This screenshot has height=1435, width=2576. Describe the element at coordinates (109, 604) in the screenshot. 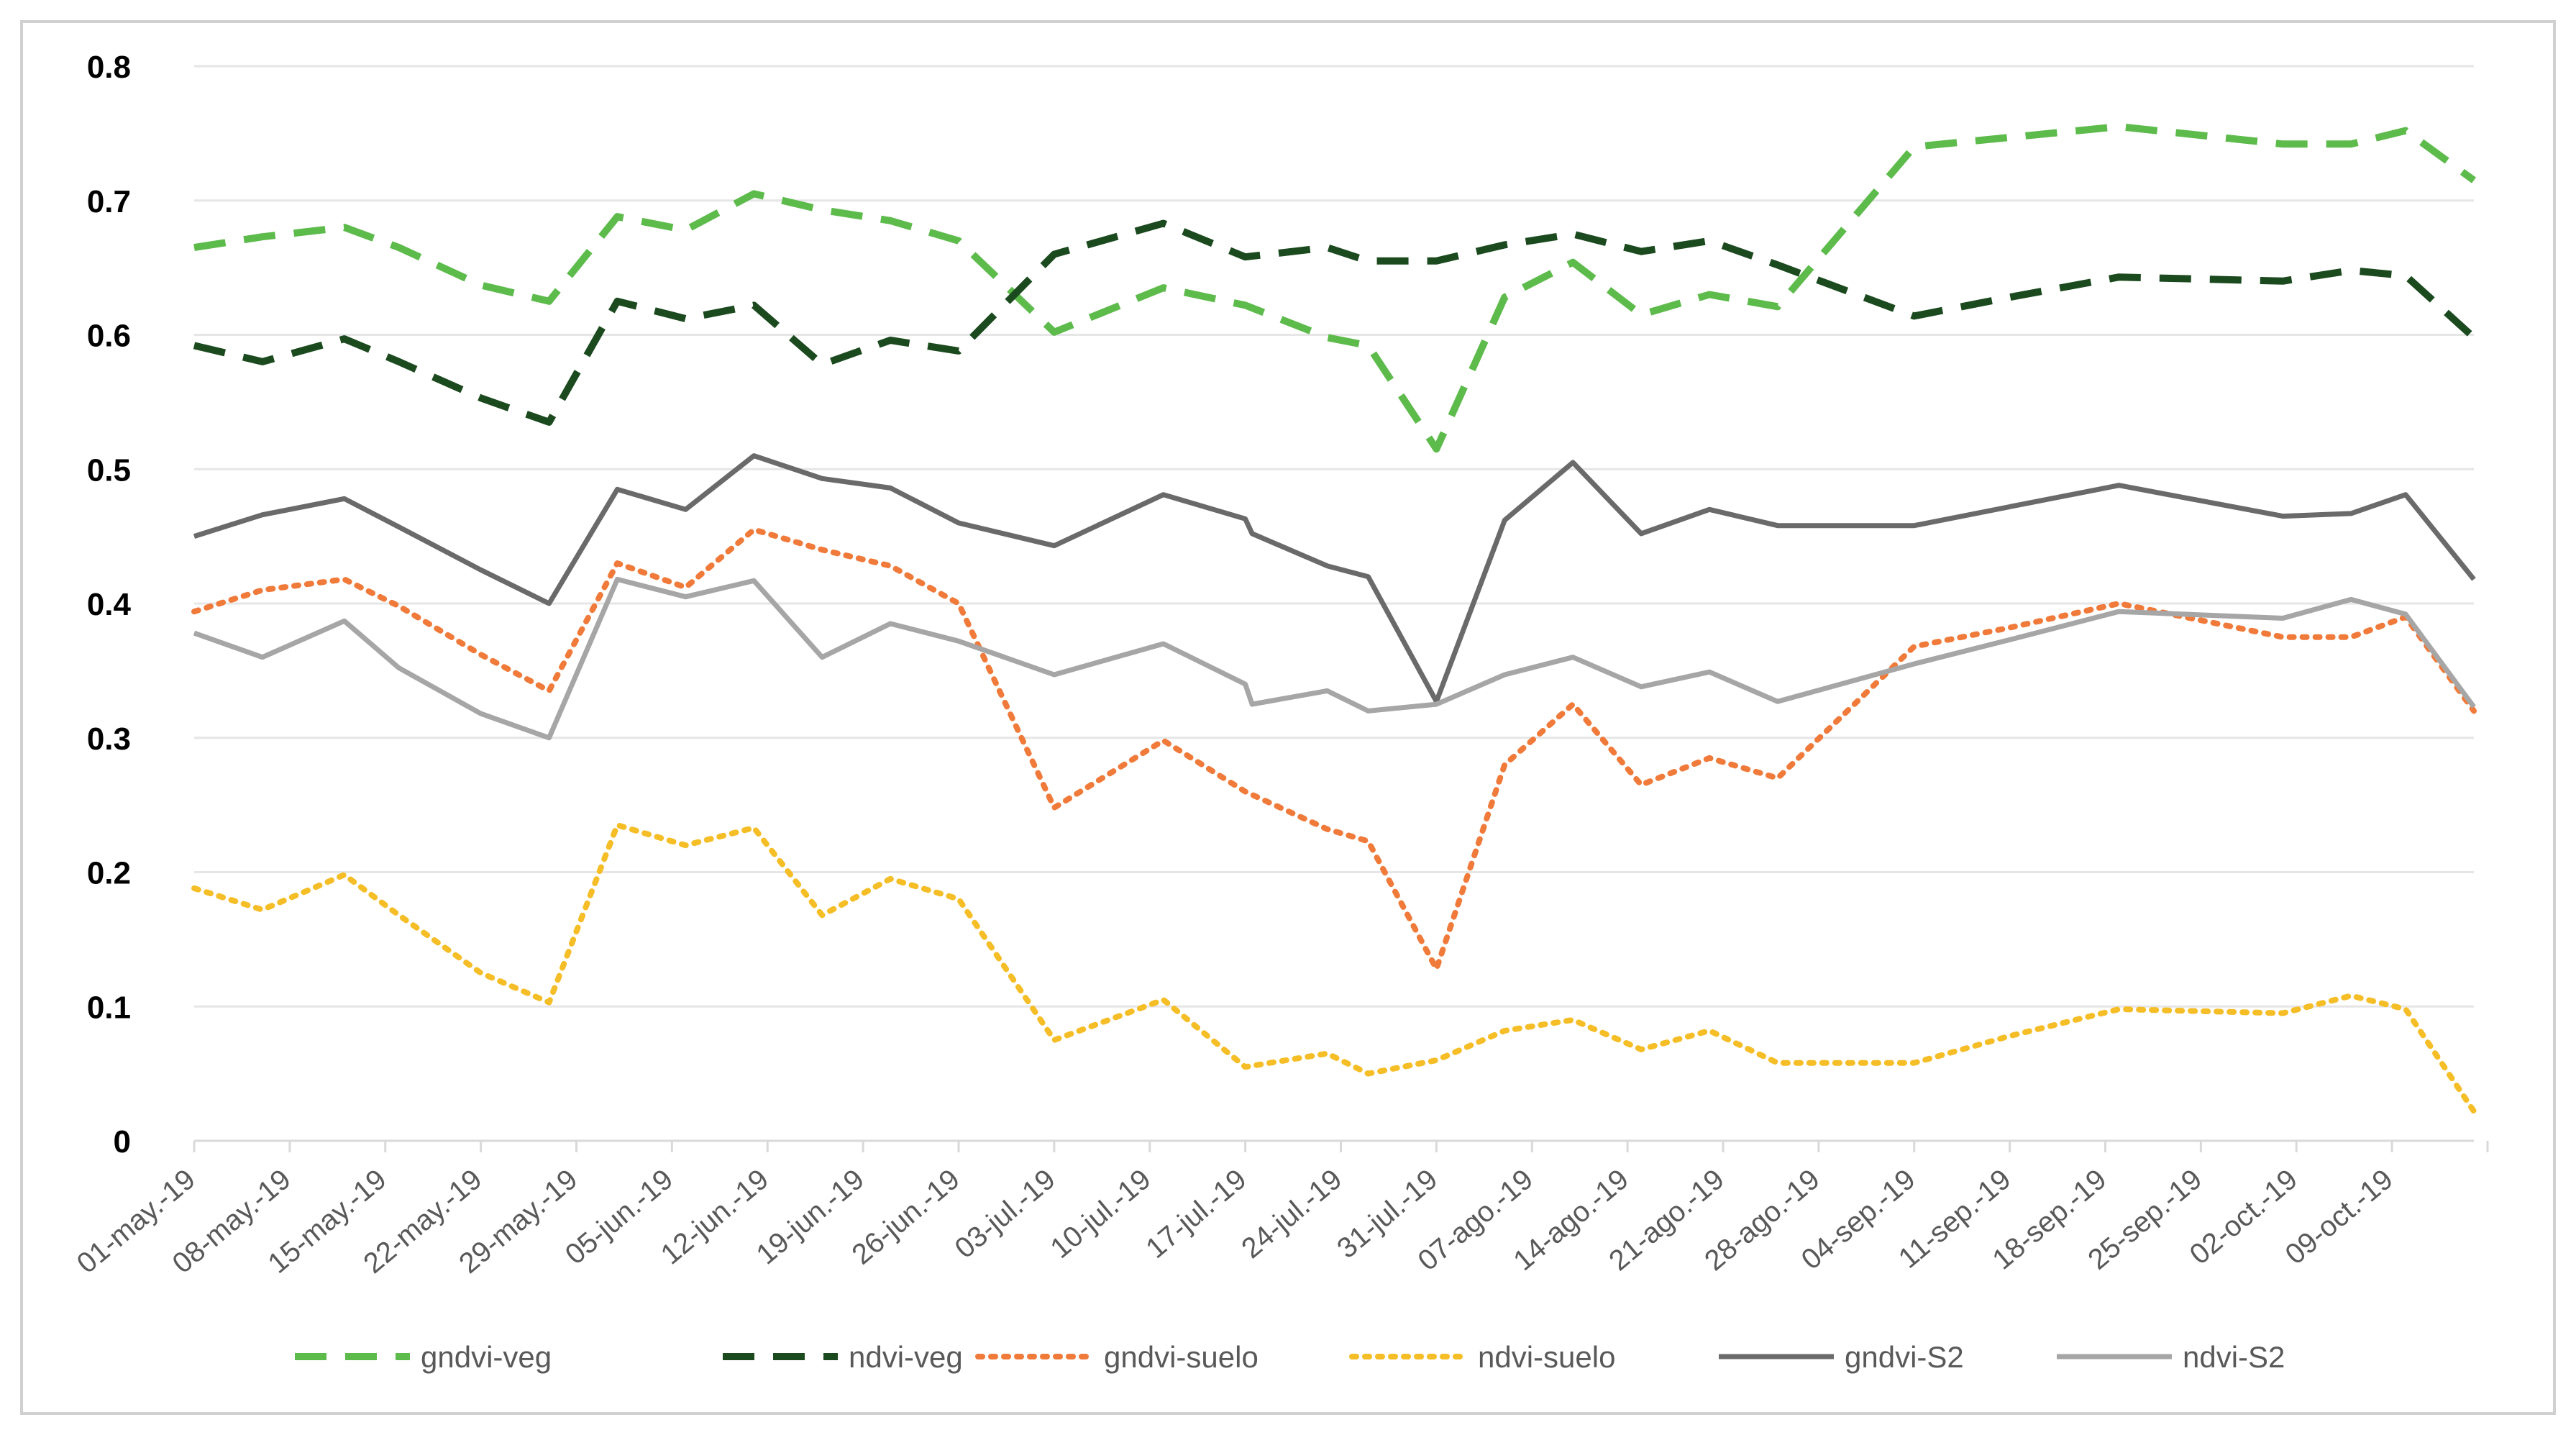

I see `y-tick-label: 0.4` at that location.